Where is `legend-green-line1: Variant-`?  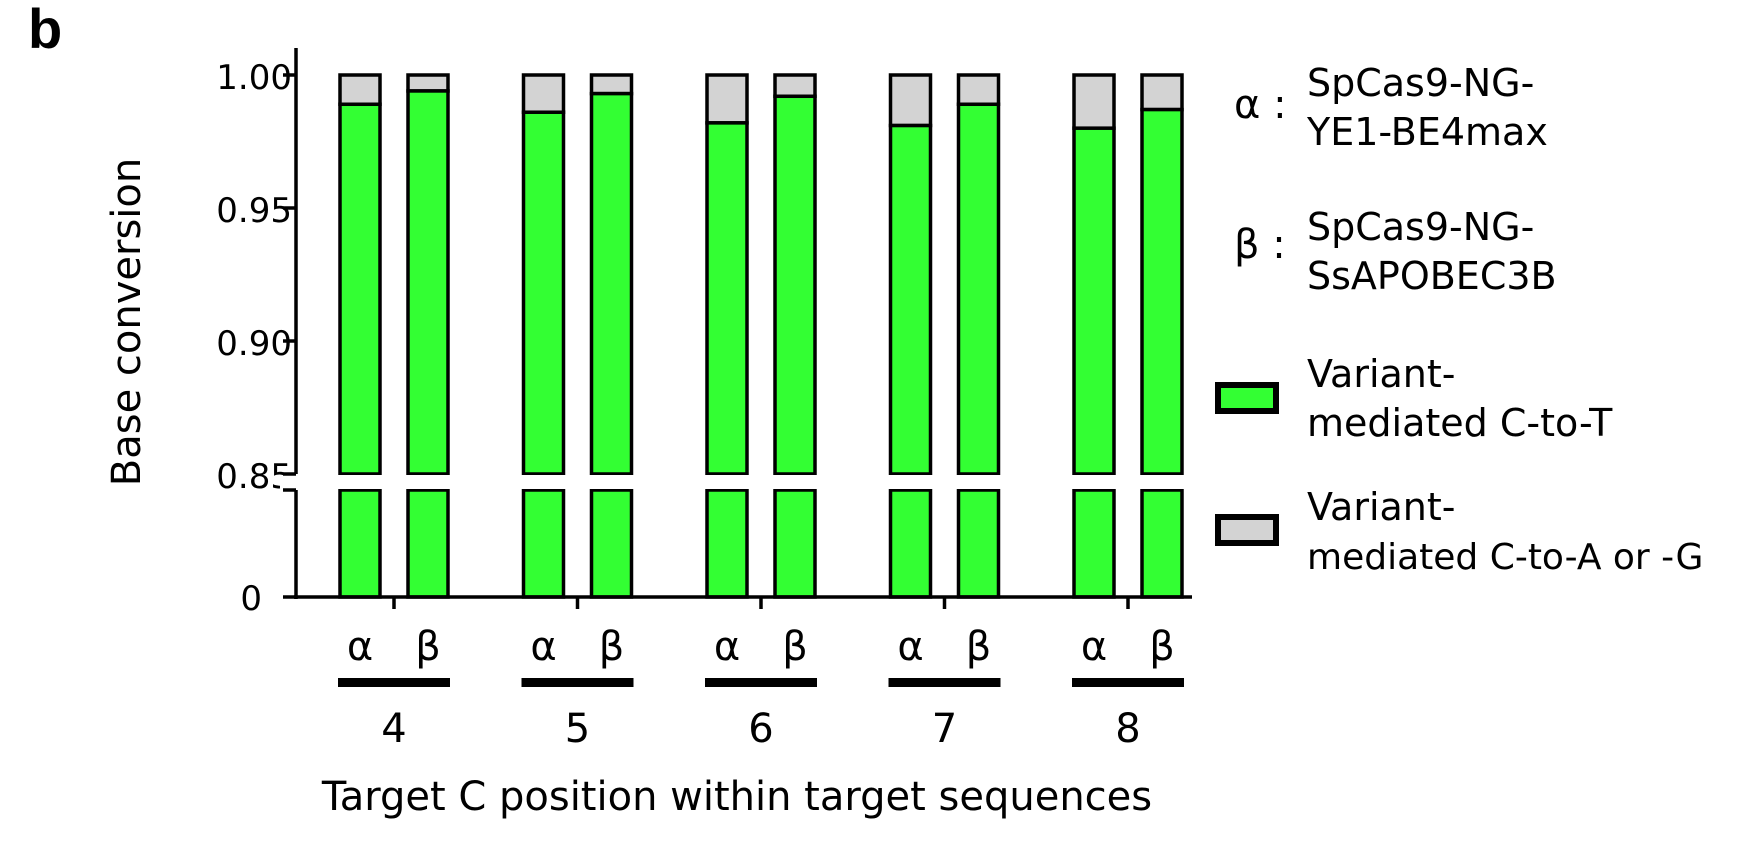
legend-green-line1: Variant- is located at coordinates (1381, 374).